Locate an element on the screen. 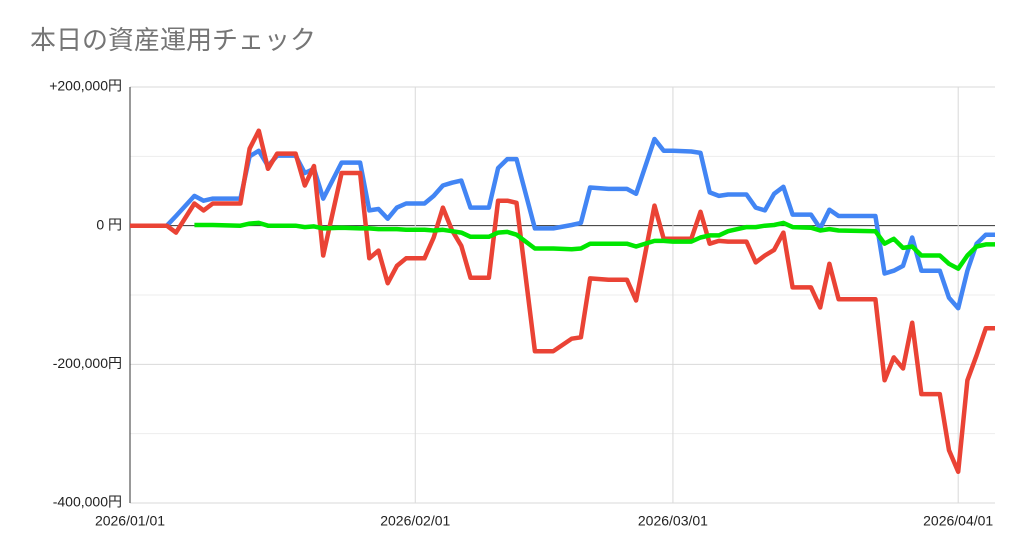  y-tick-label: -200,000円 is located at coordinates (87, 363).